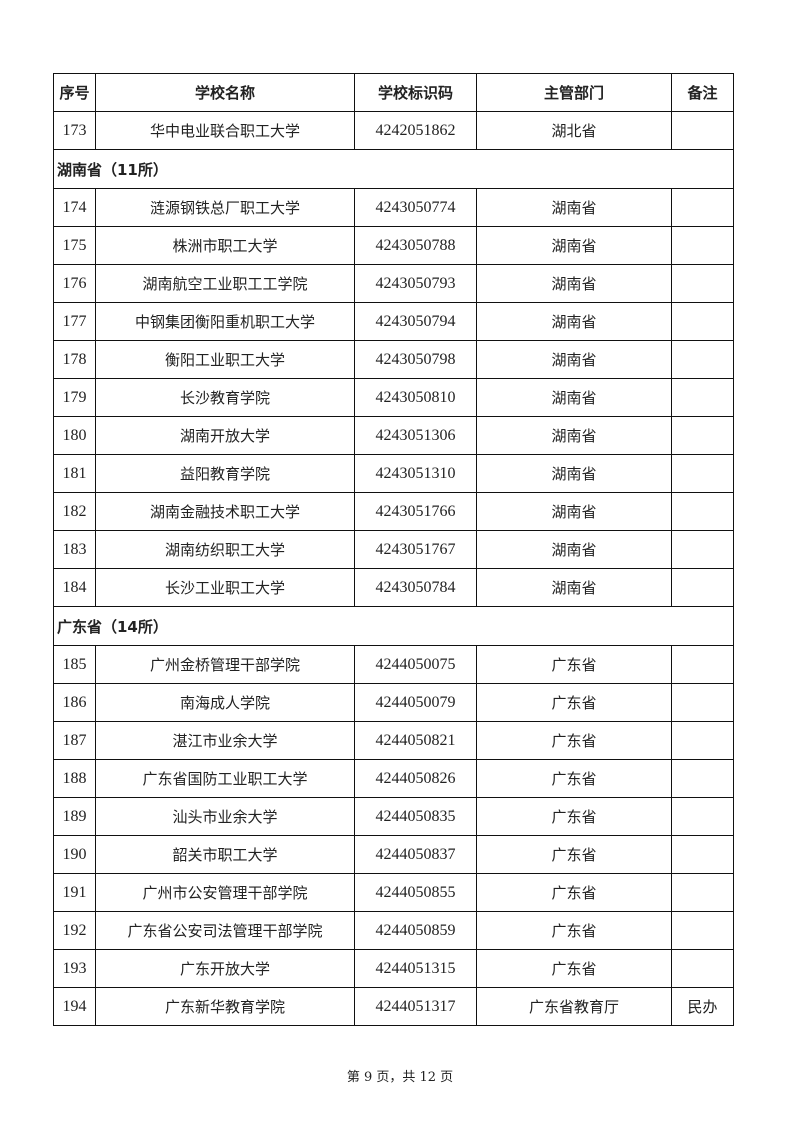  Describe the element at coordinates (415, 245) in the screenshot. I see `school-code: 4243050788` at that location.